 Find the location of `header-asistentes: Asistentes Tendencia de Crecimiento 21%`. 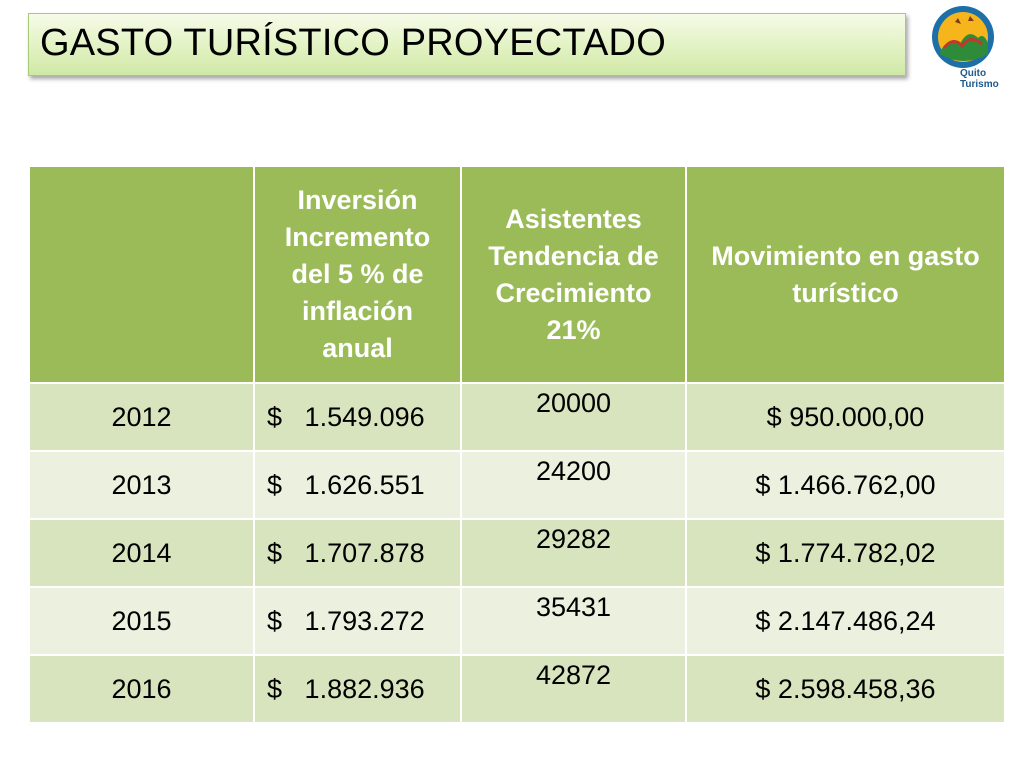

header-asistentes: Asistentes Tendencia de Crecimiento 21% is located at coordinates (573, 274).